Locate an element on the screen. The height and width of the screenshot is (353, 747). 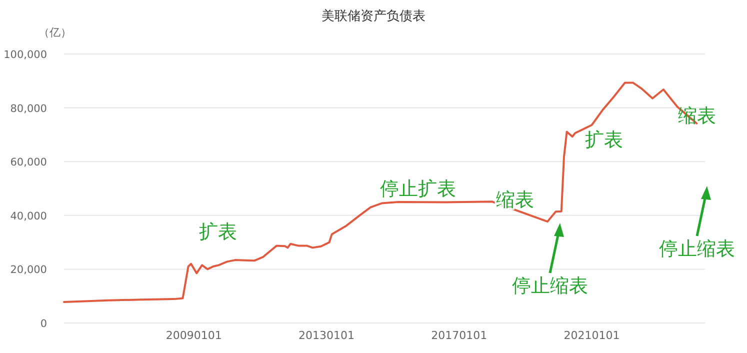
y-tick-label: 0 is located at coordinates (43, 324).